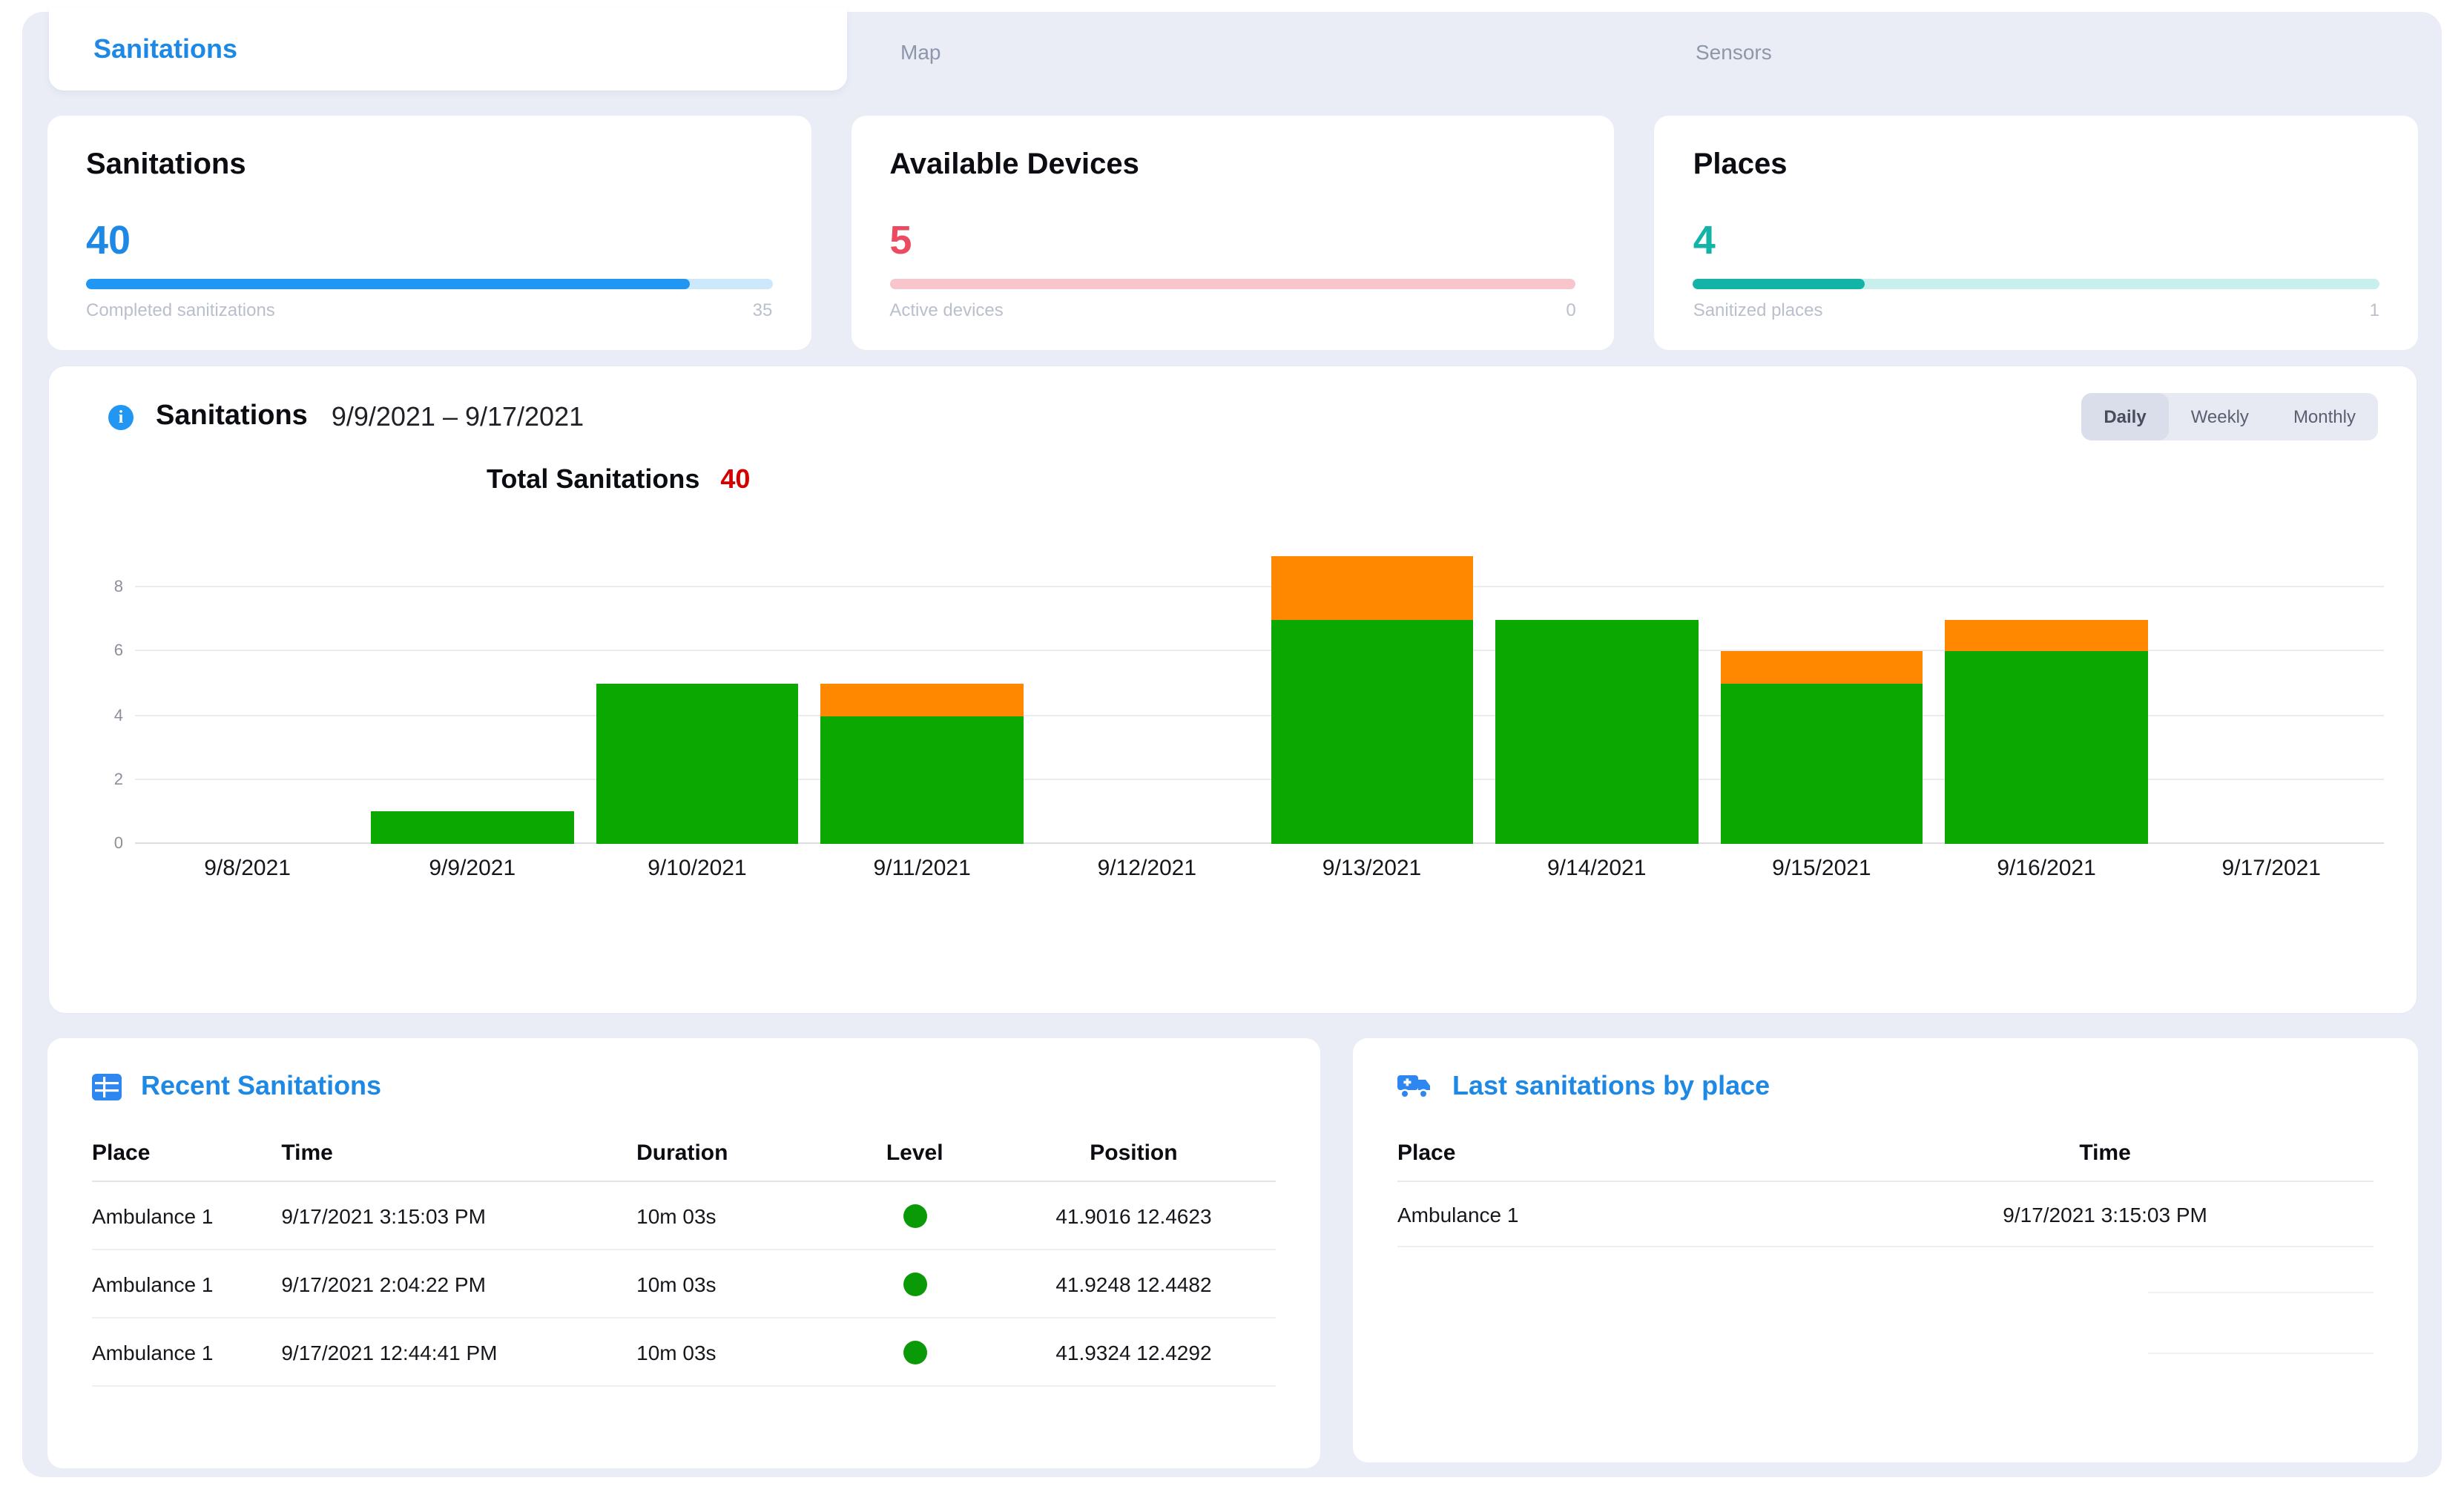 The height and width of the screenshot is (1492, 2464). What do you see at coordinates (2324, 417) in the screenshot?
I see `toggle-monthly: Monthly` at bounding box center [2324, 417].